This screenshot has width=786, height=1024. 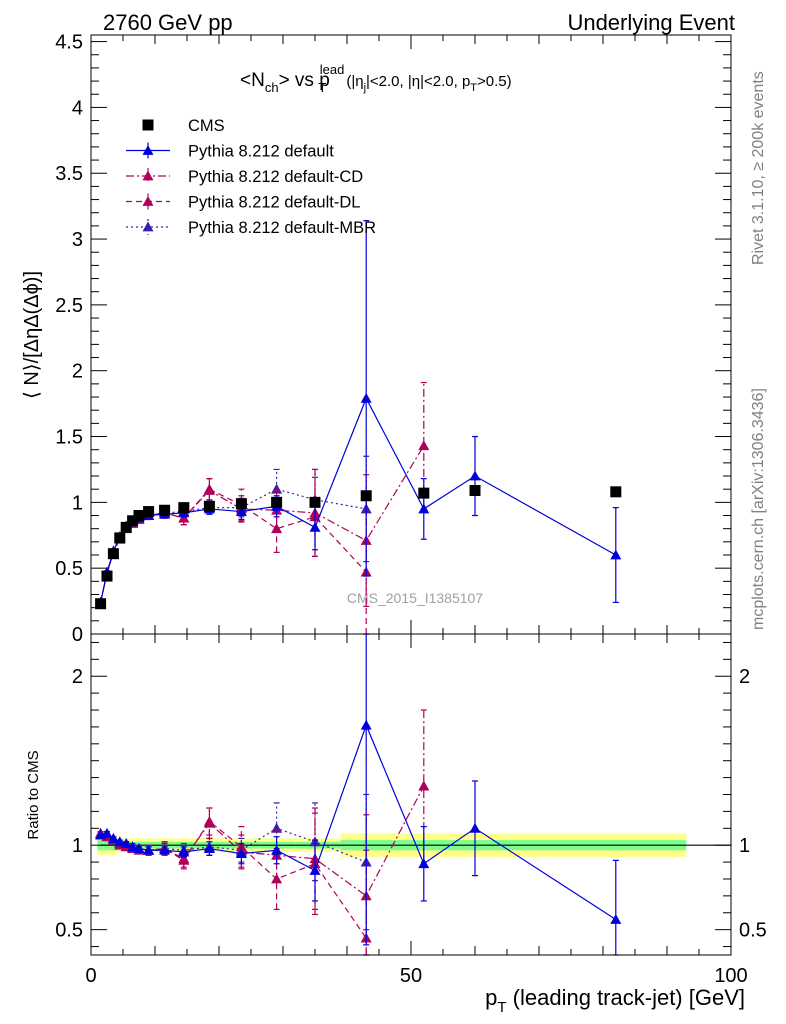 I want to click on title-cuts-a: (|η, so click(x=354, y=81).